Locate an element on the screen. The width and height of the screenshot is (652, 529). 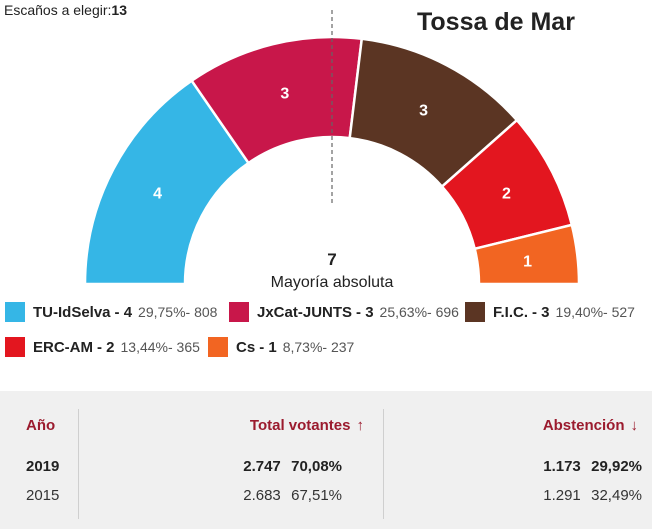
row-voters-pct: 67,51% is located at coordinates (316, 495).